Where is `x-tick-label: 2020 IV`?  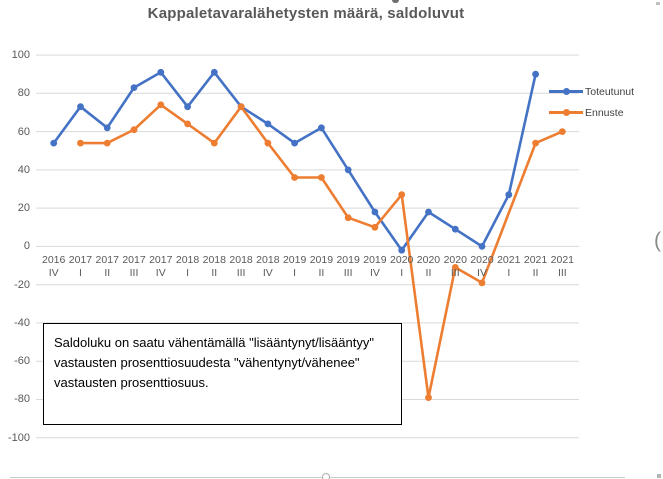
x-tick-label: 2020 IV is located at coordinates (482, 266).